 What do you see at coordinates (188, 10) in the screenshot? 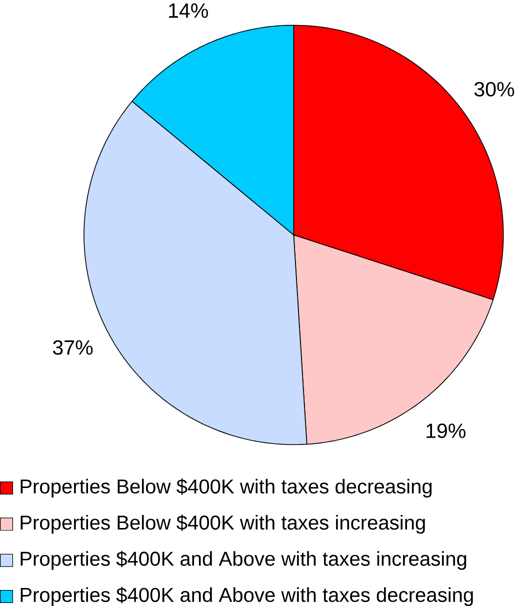
I see `data-label: 14%` at bounding box center [188, 10].